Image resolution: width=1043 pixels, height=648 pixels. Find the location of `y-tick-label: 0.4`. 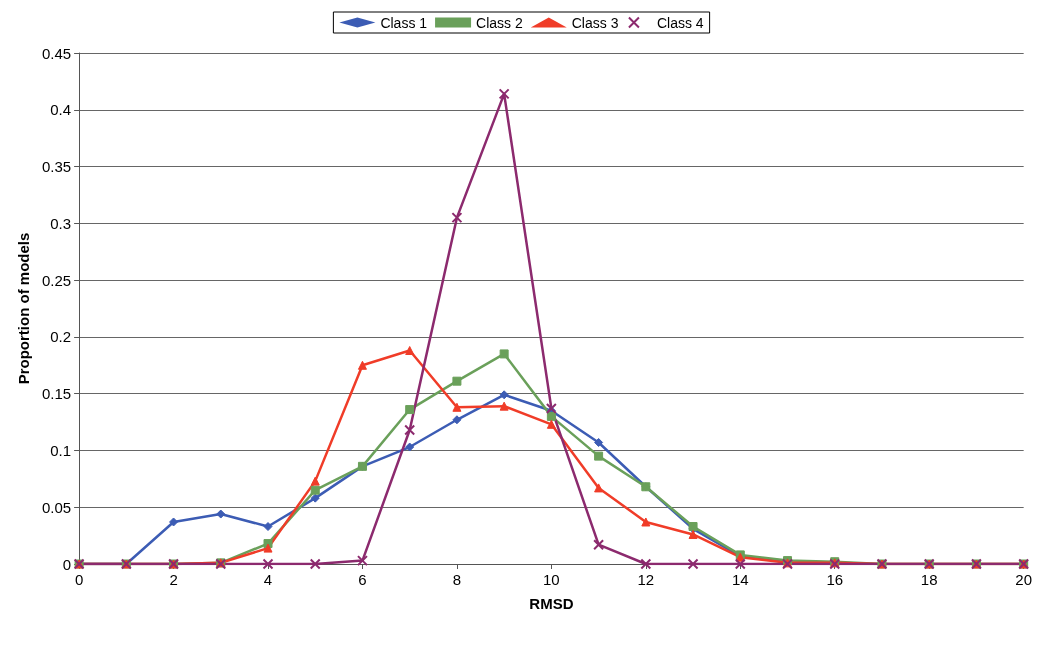

y-tick-label: 0.4 is located at coordinates (61, 110).